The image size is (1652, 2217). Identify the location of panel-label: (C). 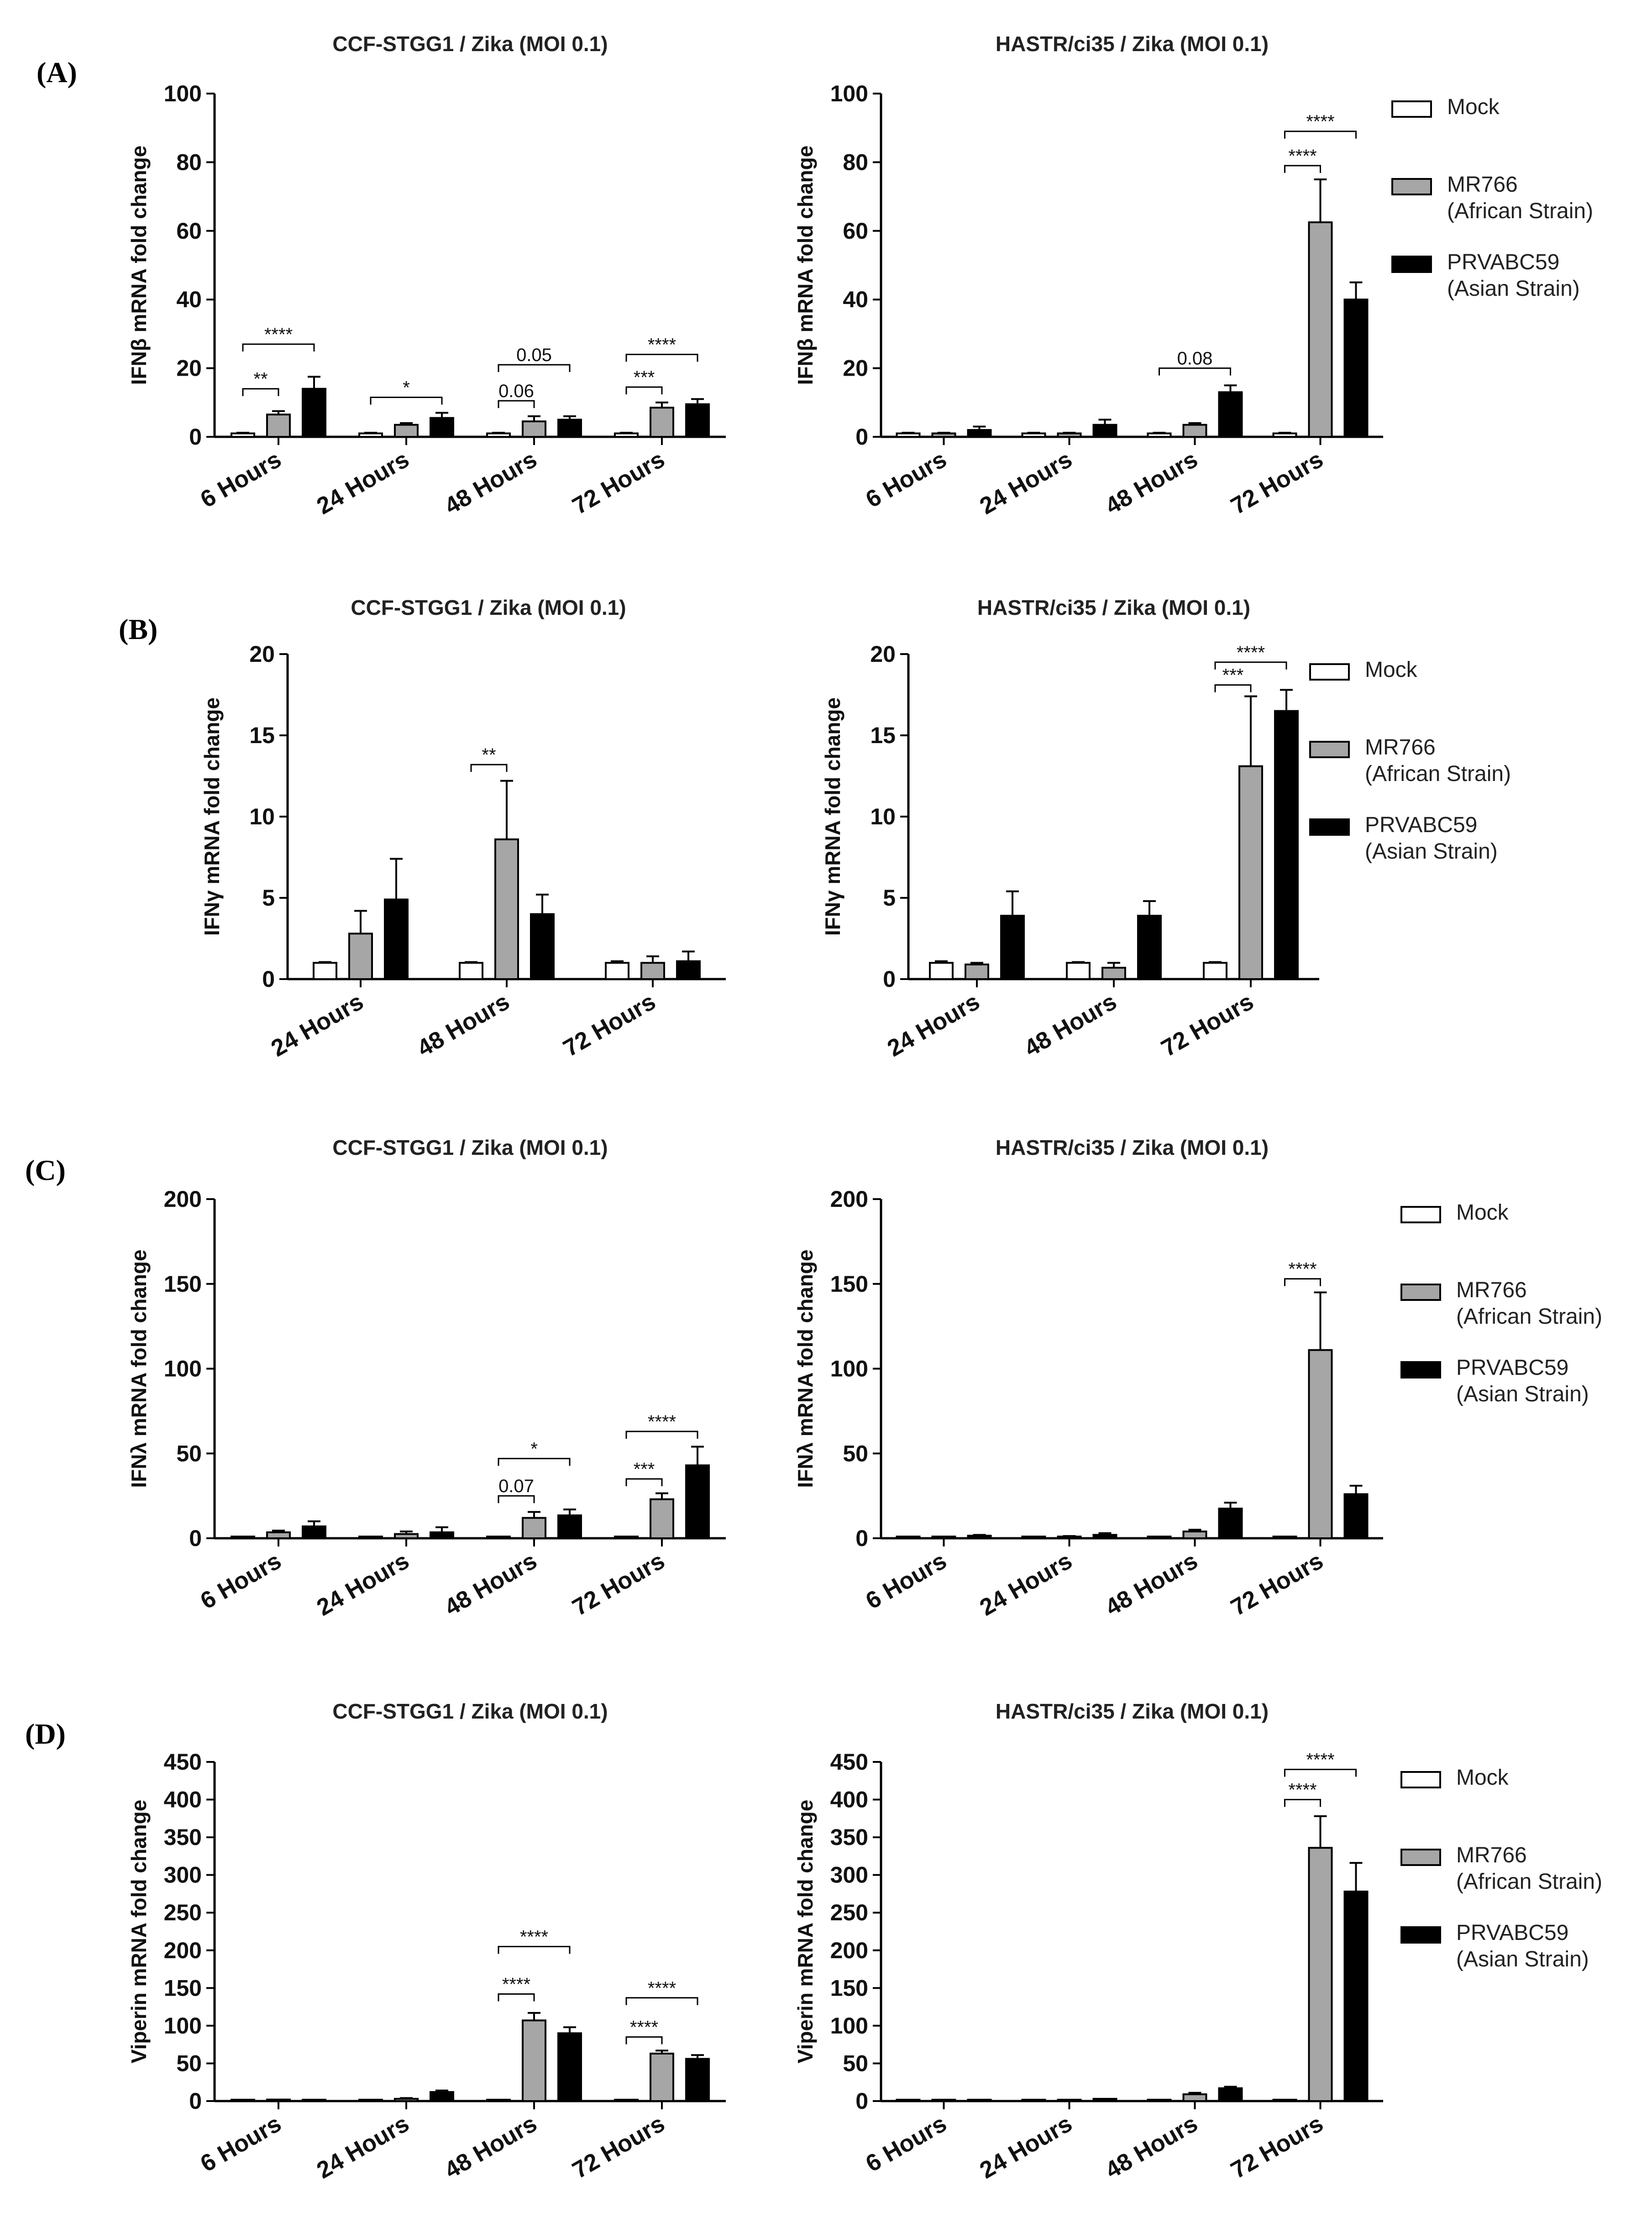
(45, 1170).